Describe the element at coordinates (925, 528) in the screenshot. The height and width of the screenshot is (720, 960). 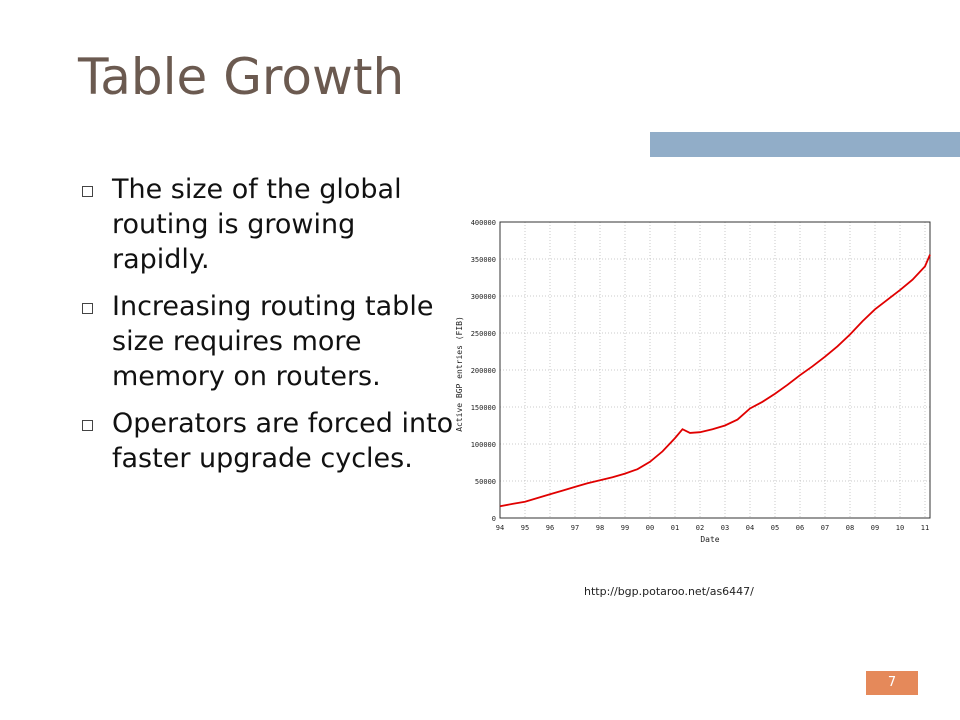
I see `x-tick-label: 11` at that location.